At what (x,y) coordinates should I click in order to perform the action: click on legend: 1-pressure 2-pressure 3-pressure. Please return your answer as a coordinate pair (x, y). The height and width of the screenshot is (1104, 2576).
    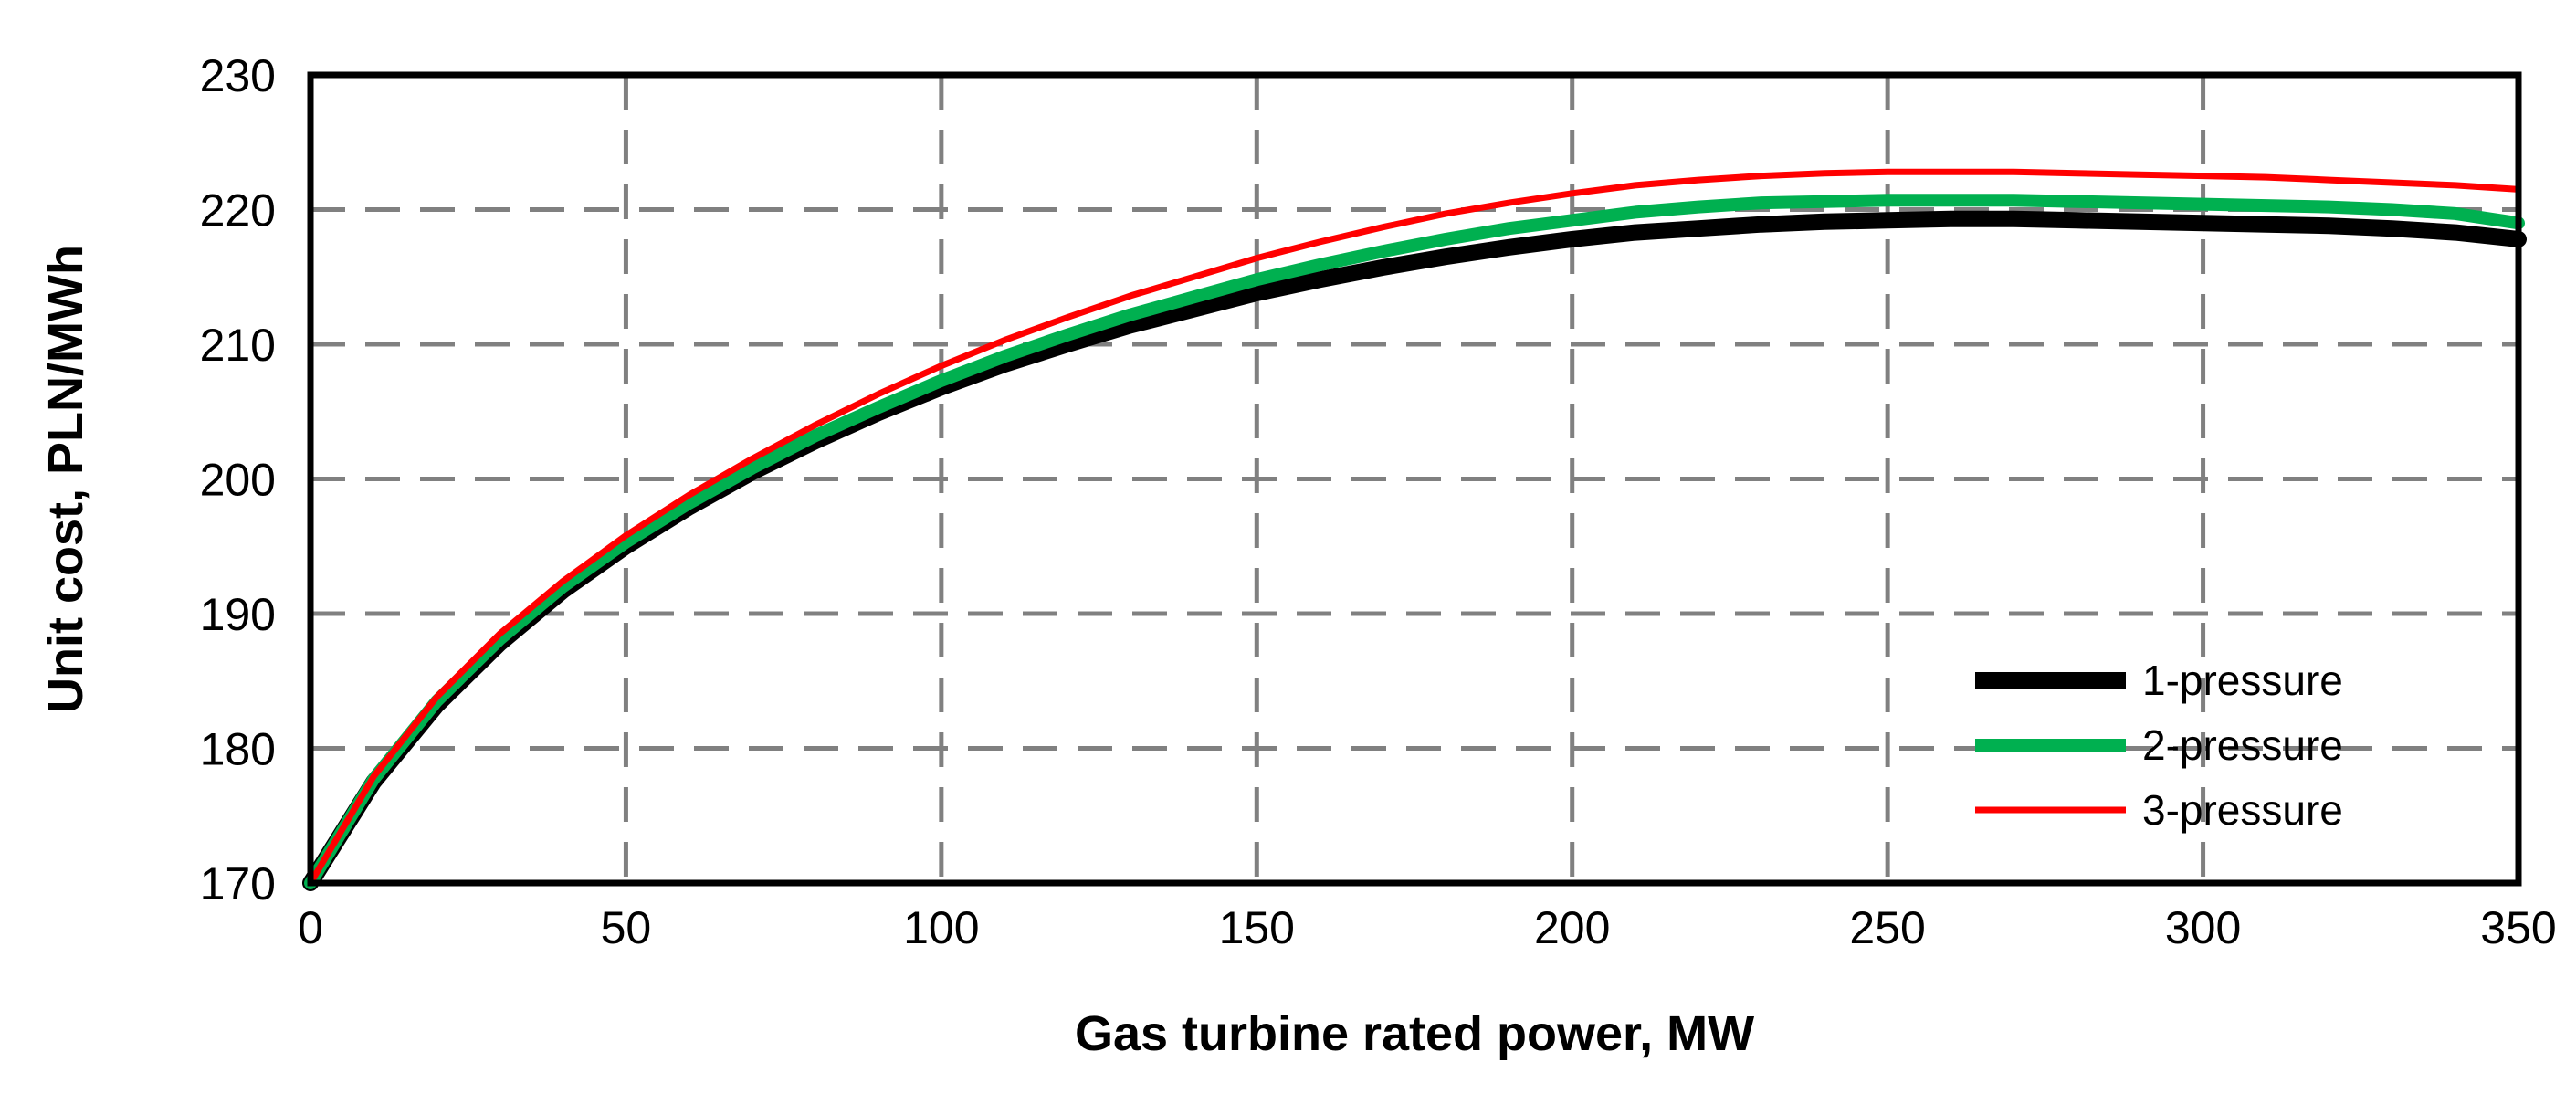
    Looking at the image, I should click on (2159, 745).